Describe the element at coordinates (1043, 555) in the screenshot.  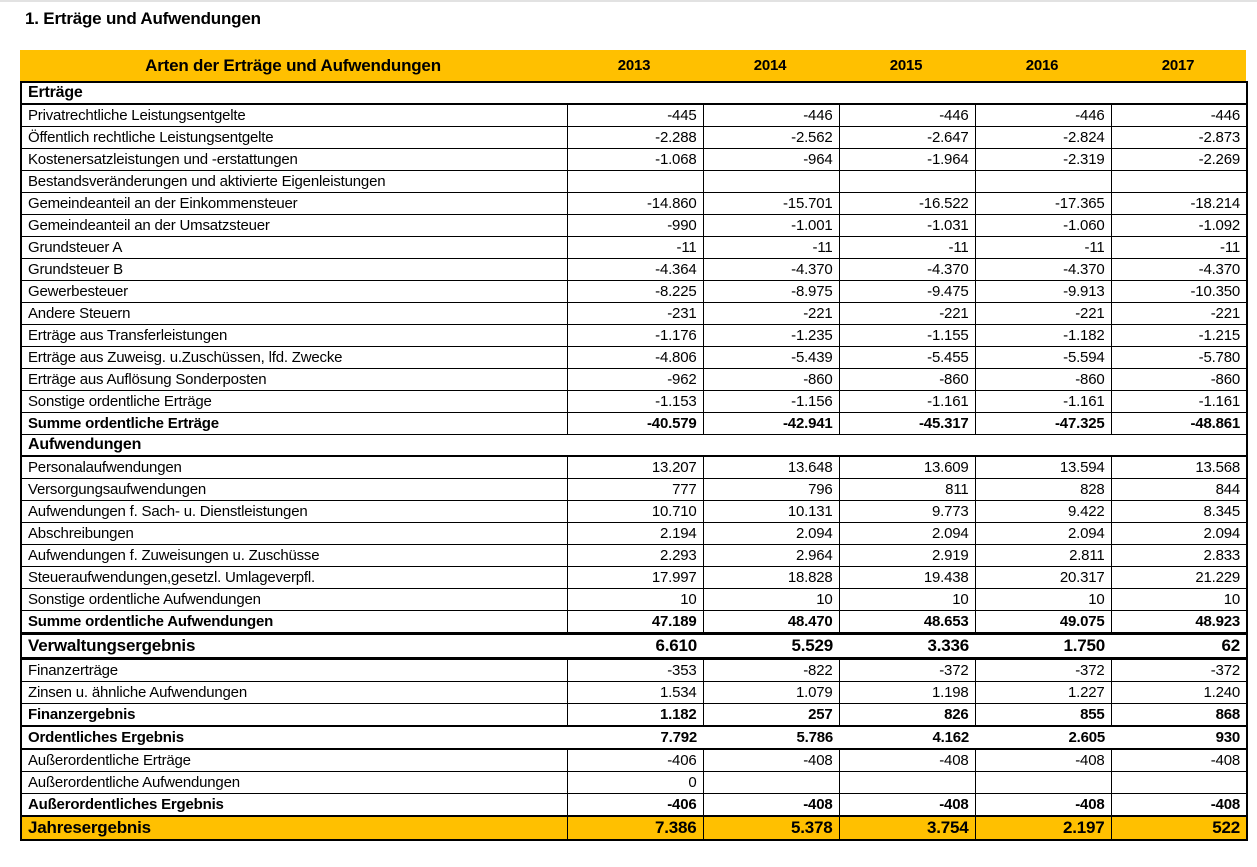
I see `value-cell: 2.811` at that location.